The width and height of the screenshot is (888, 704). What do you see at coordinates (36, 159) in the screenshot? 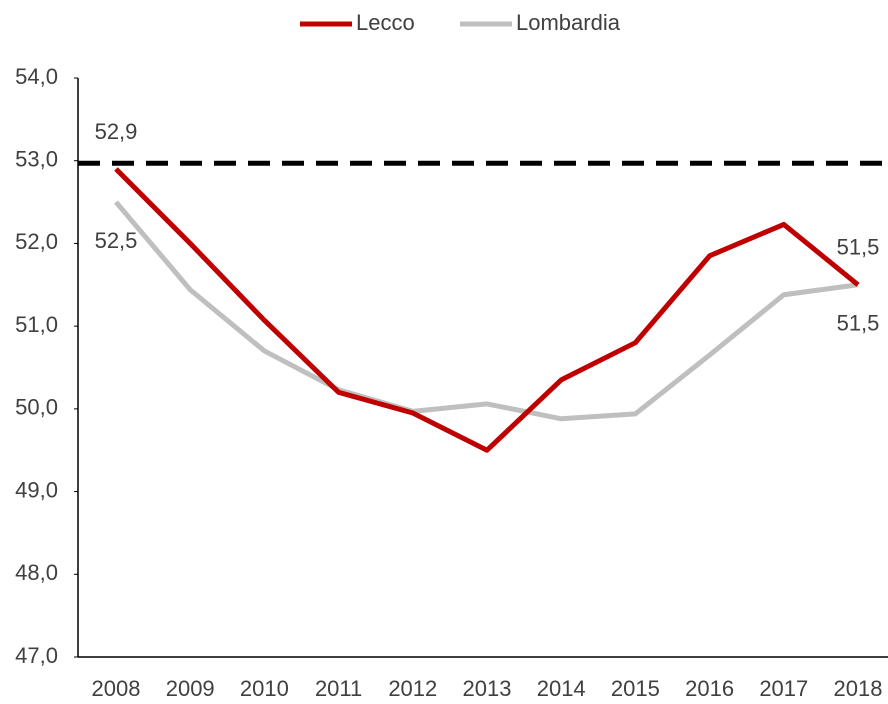
I see `y-tick-label: 53,0` at bounding box center [36, 159].